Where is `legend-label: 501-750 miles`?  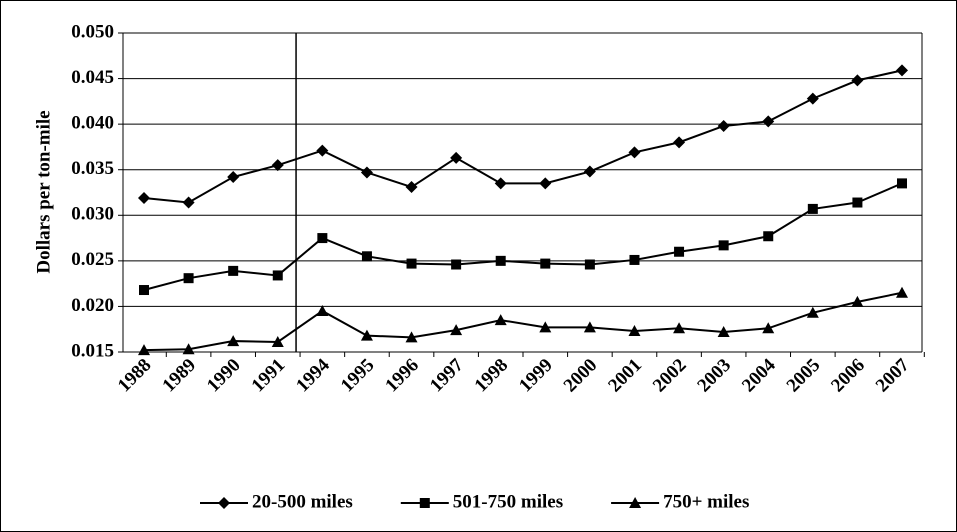
legend-label: 501-750 miles is located at coordinates (508, 501).